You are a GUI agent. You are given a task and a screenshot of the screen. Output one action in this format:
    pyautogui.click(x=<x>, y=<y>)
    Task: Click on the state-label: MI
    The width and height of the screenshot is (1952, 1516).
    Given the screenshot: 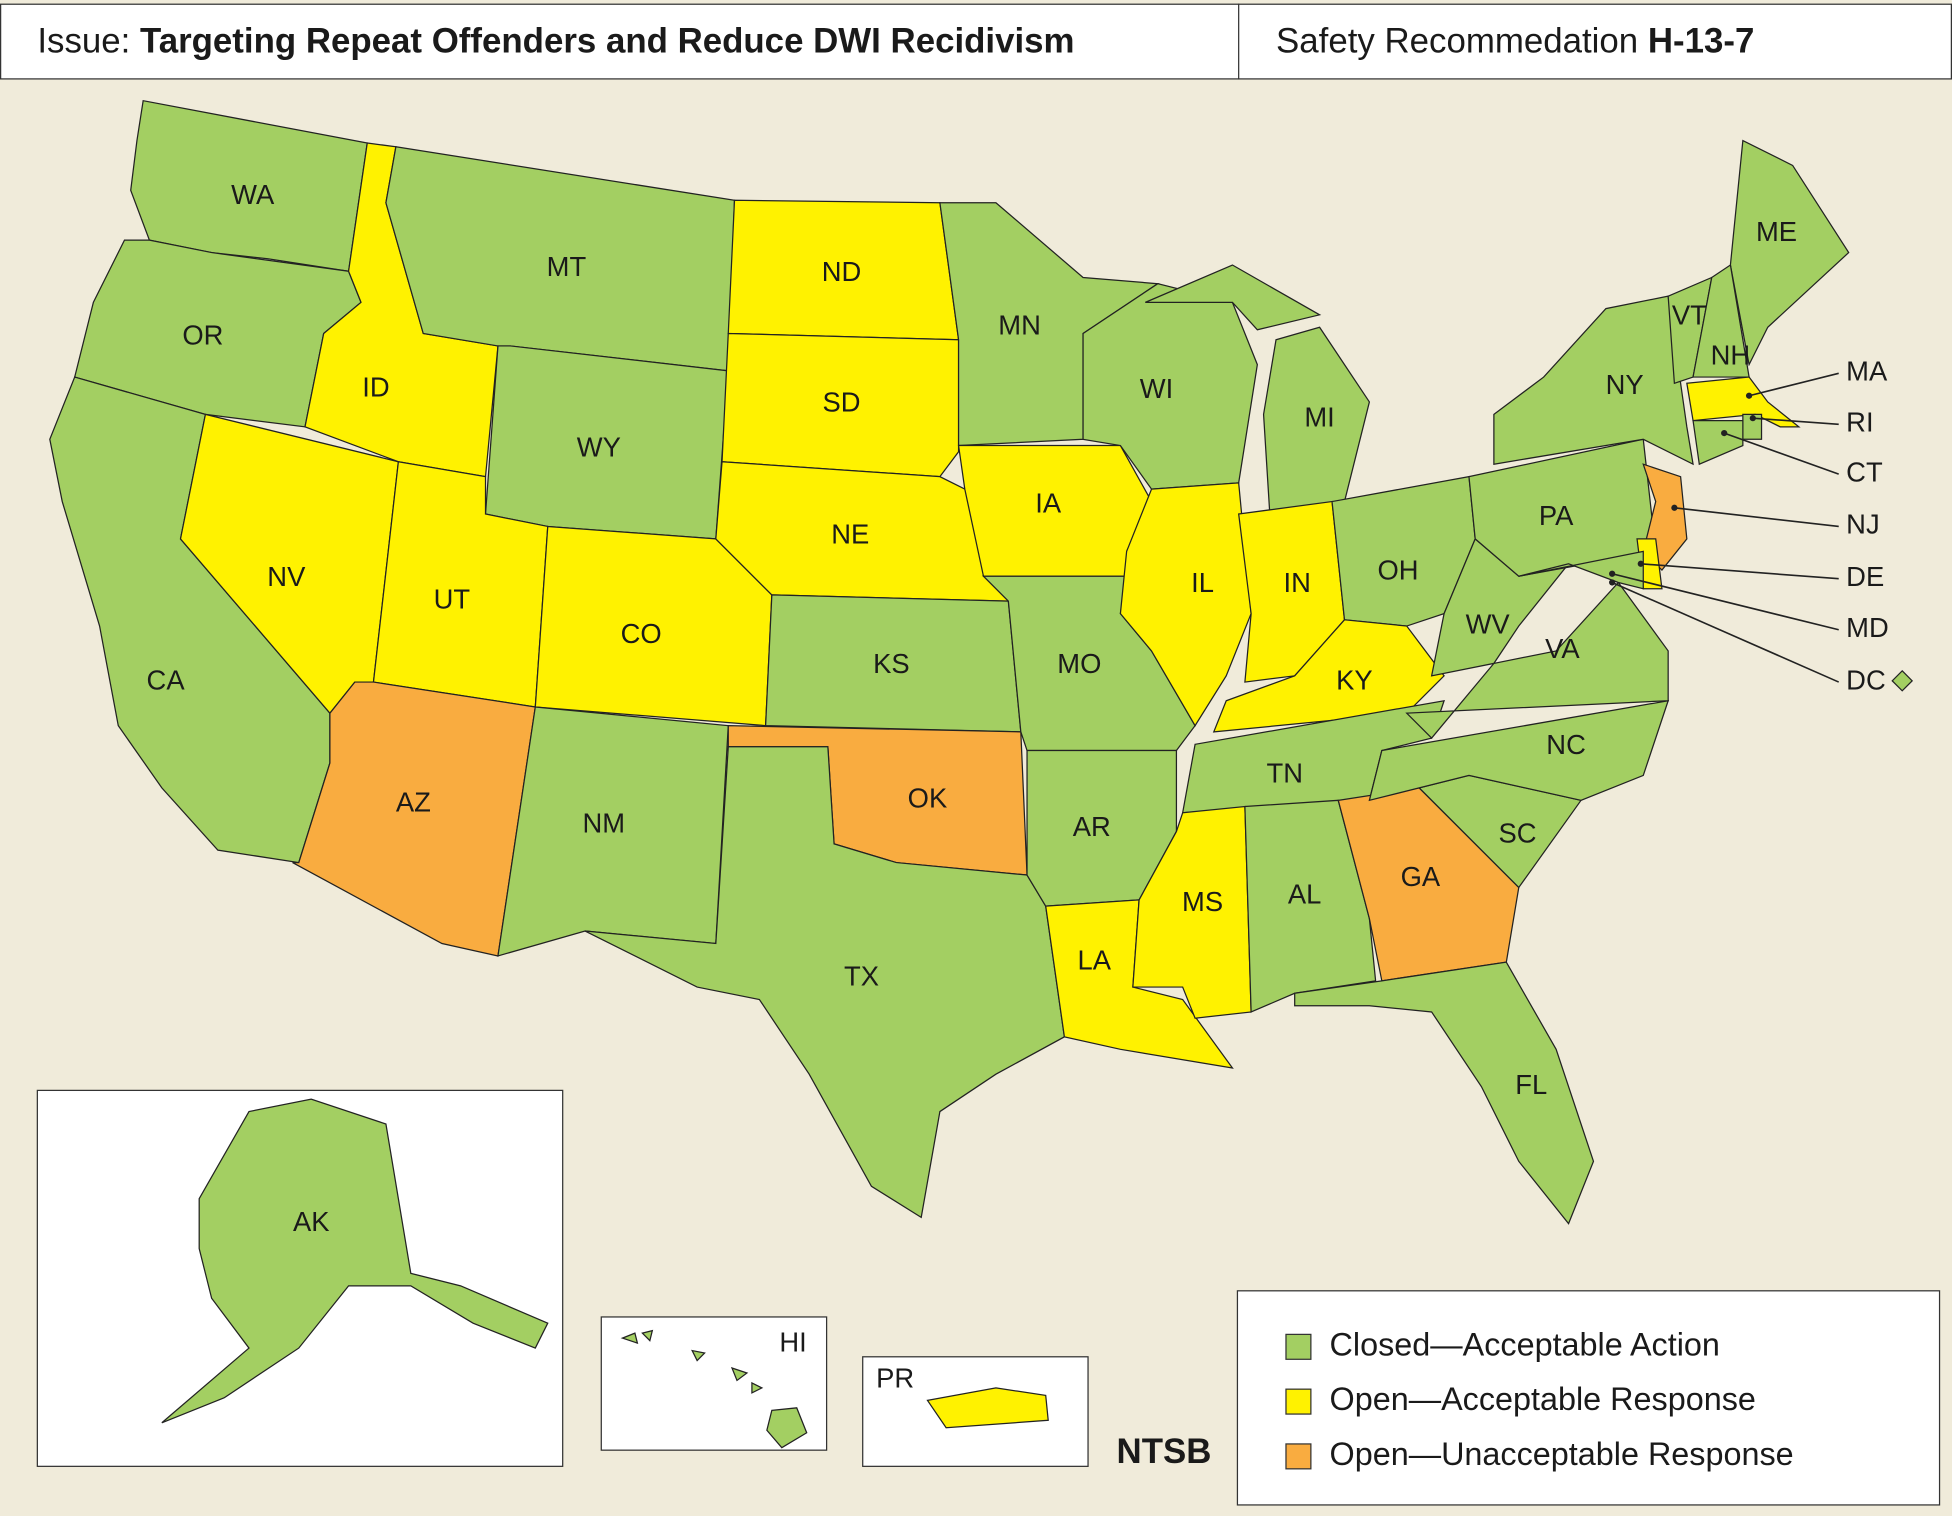 What is the action you would take?
    pyautogui.click(x=1319, y=417)
    